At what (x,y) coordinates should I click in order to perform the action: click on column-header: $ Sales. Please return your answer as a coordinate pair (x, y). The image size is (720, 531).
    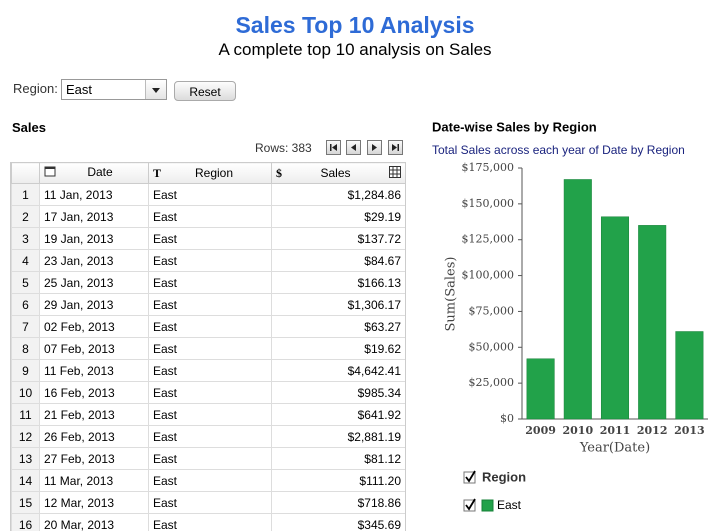
    Looking at the image, I should click on (338, 173).